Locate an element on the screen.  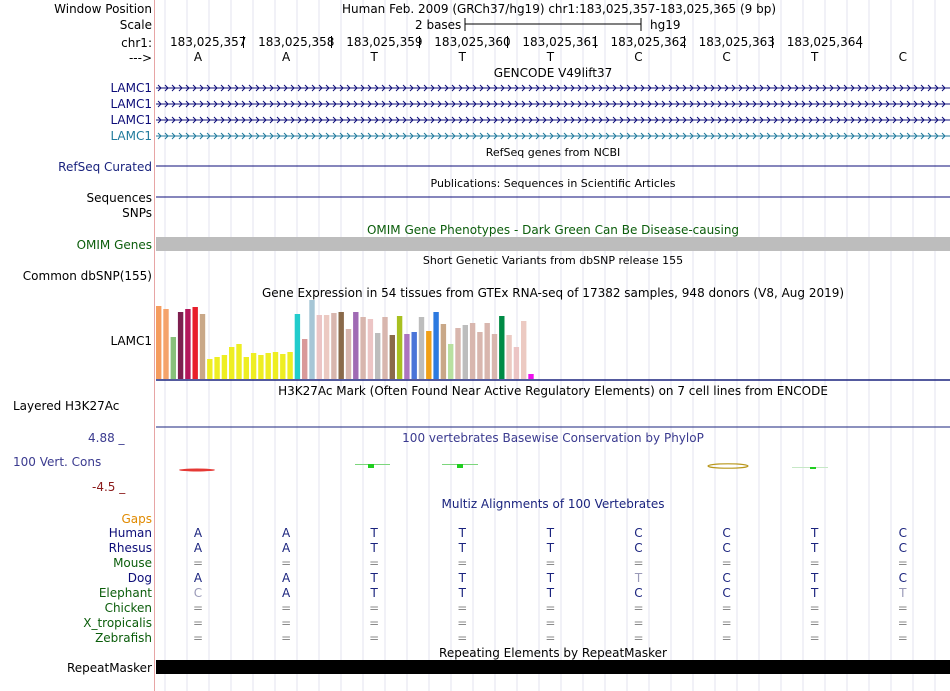
alignment-base: C is located at coordinates (902, 548).